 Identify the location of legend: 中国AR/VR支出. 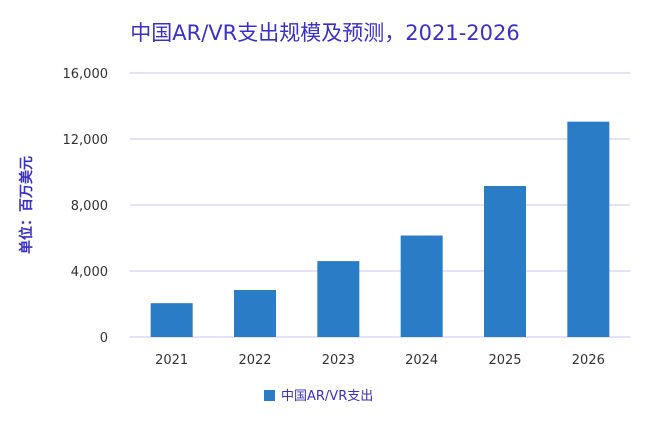
(318, 396).